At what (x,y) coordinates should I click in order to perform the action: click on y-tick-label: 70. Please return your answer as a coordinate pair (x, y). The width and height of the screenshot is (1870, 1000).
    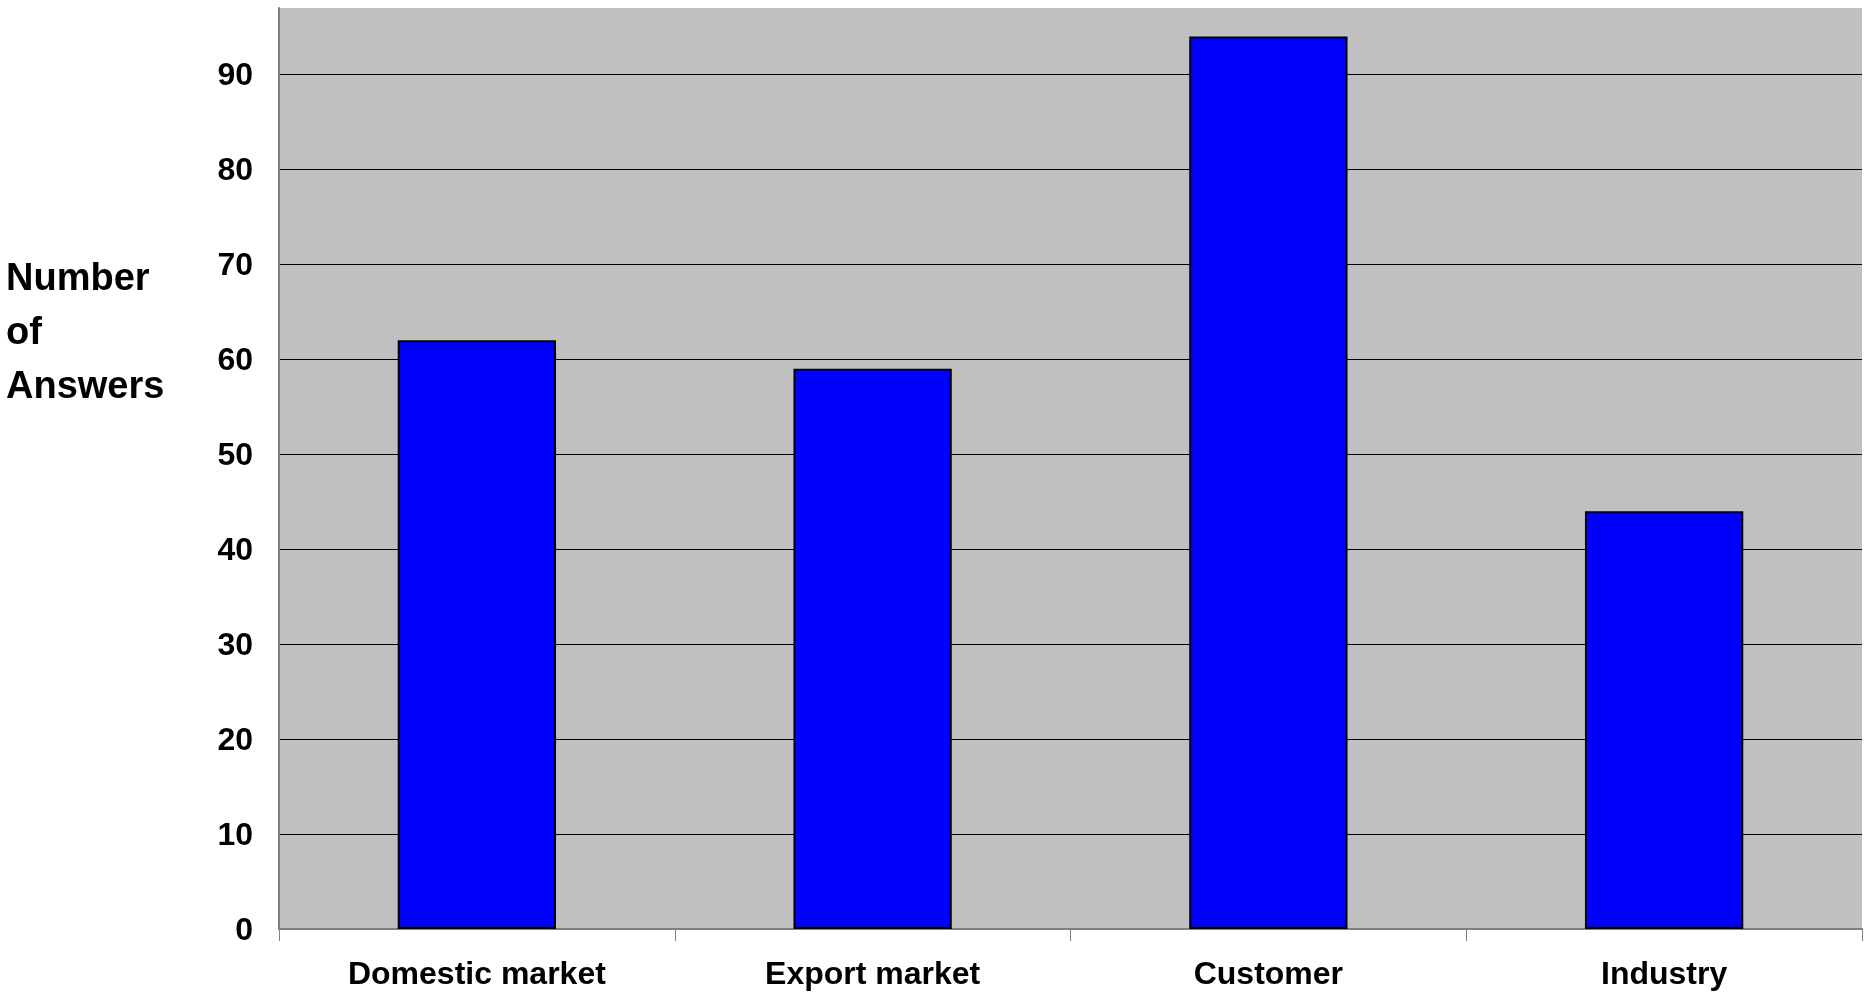
    Looking at the image, I should click on (235, 264).